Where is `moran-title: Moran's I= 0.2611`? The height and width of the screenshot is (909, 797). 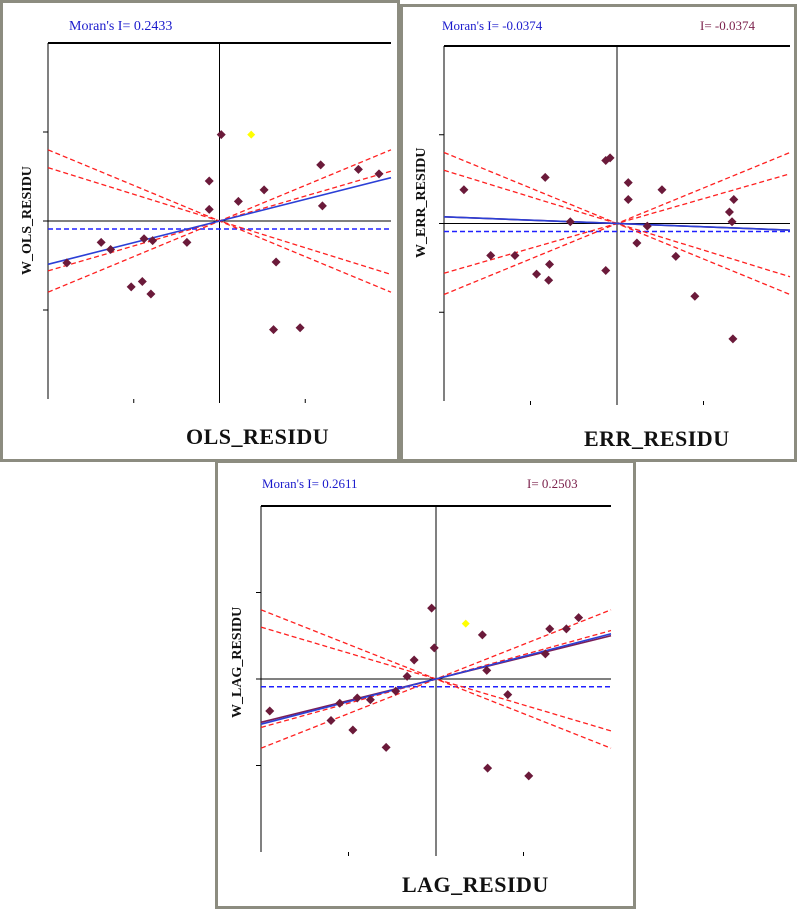
moran-title: Moran's I= 0.2611 is located at coordinates (310, 483).